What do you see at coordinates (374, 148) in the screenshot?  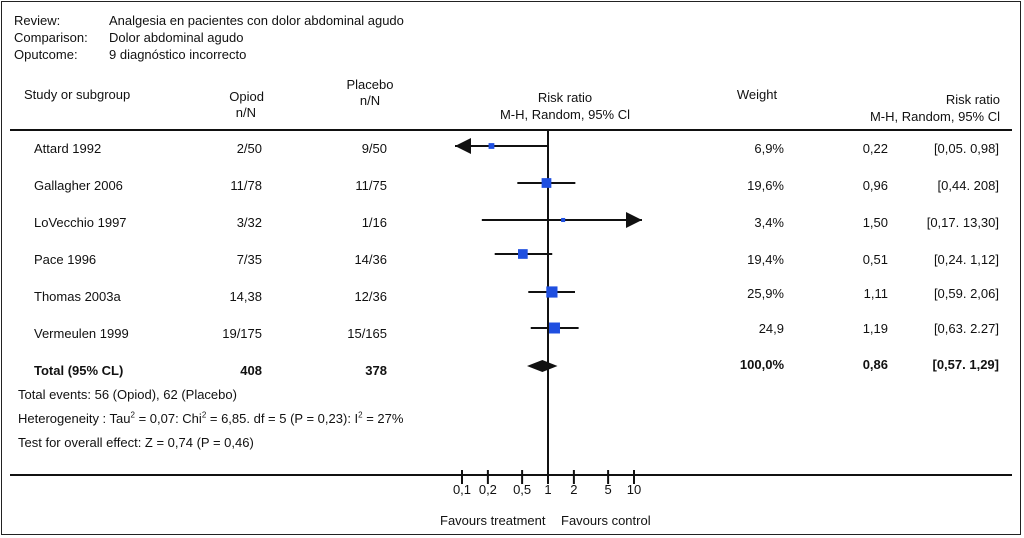 I see `placebo-value: 9/50` at bounding box center [374, 148].